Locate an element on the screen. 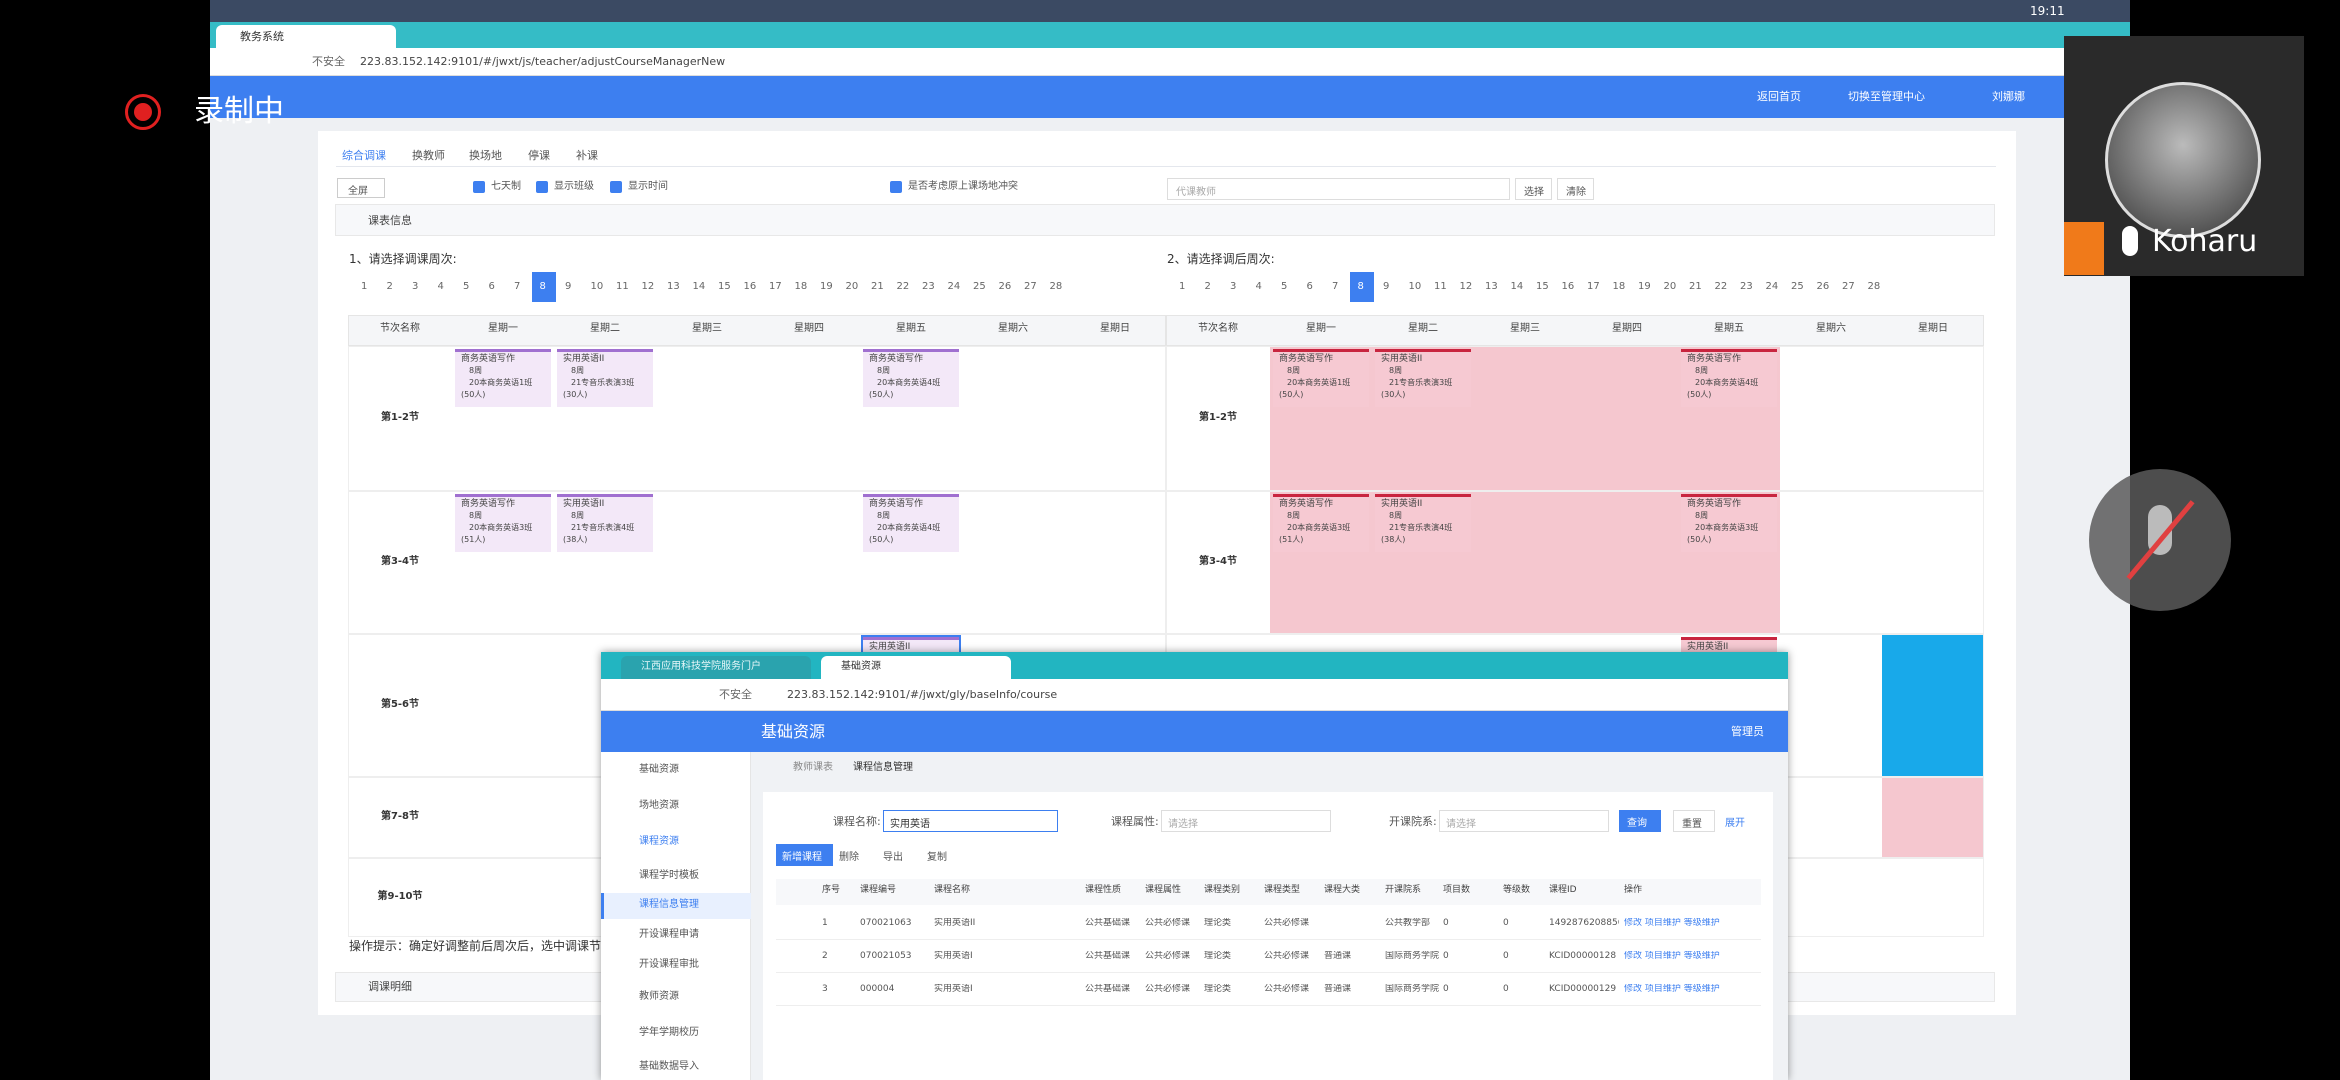 The width and height of the screenshot is (2340, 1080). sidebar-item: 课程信息管理 is located at coordinates (669, 904).